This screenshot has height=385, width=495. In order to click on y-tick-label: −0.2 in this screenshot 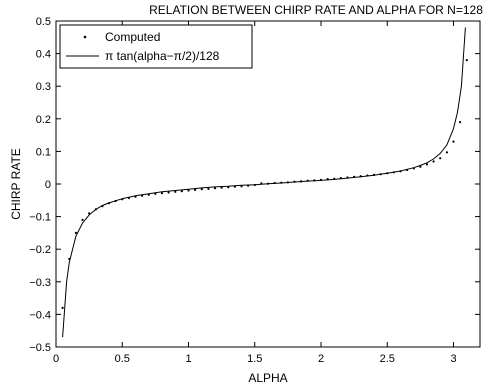, I will do `click(40, 250)`.